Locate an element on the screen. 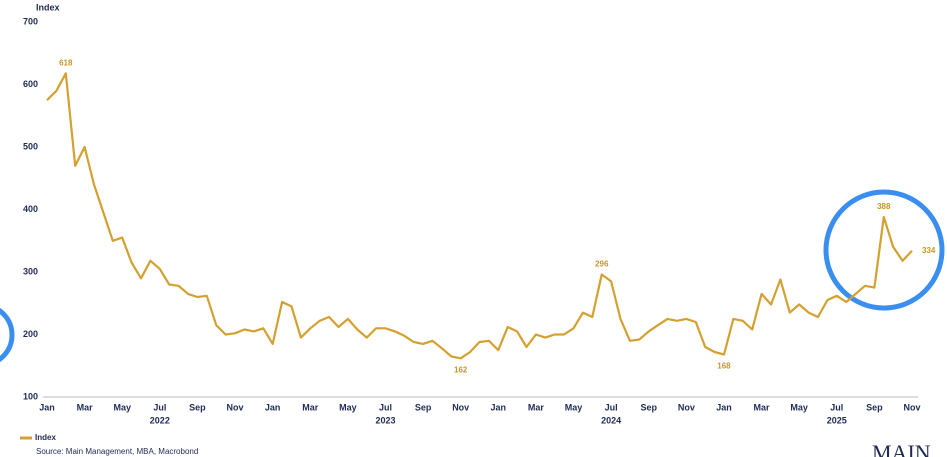  x-year-label: 2024 is located at coordinates (611, 420).